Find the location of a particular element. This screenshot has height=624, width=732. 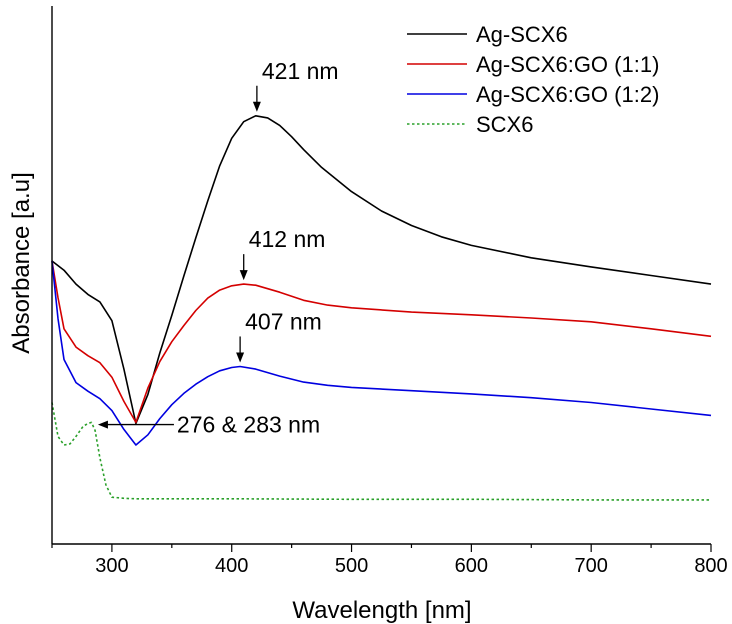

annotation-label: 407 nm is located at coordinates (283, 321).